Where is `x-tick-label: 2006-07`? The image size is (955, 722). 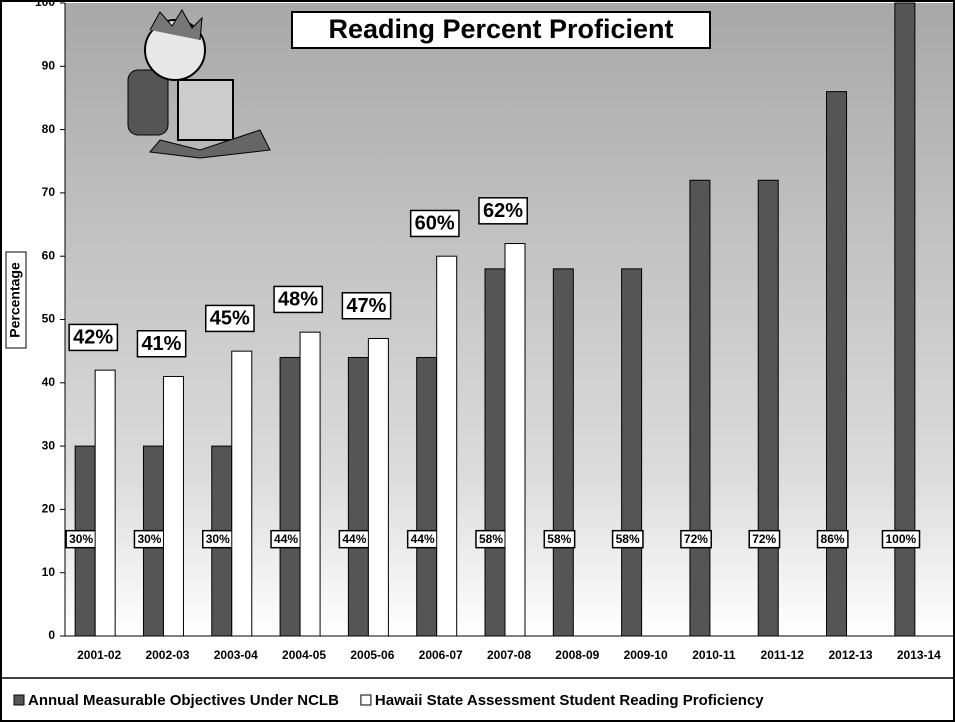
x-tick-label: 2006-07 is located at coordinates (441, 655).